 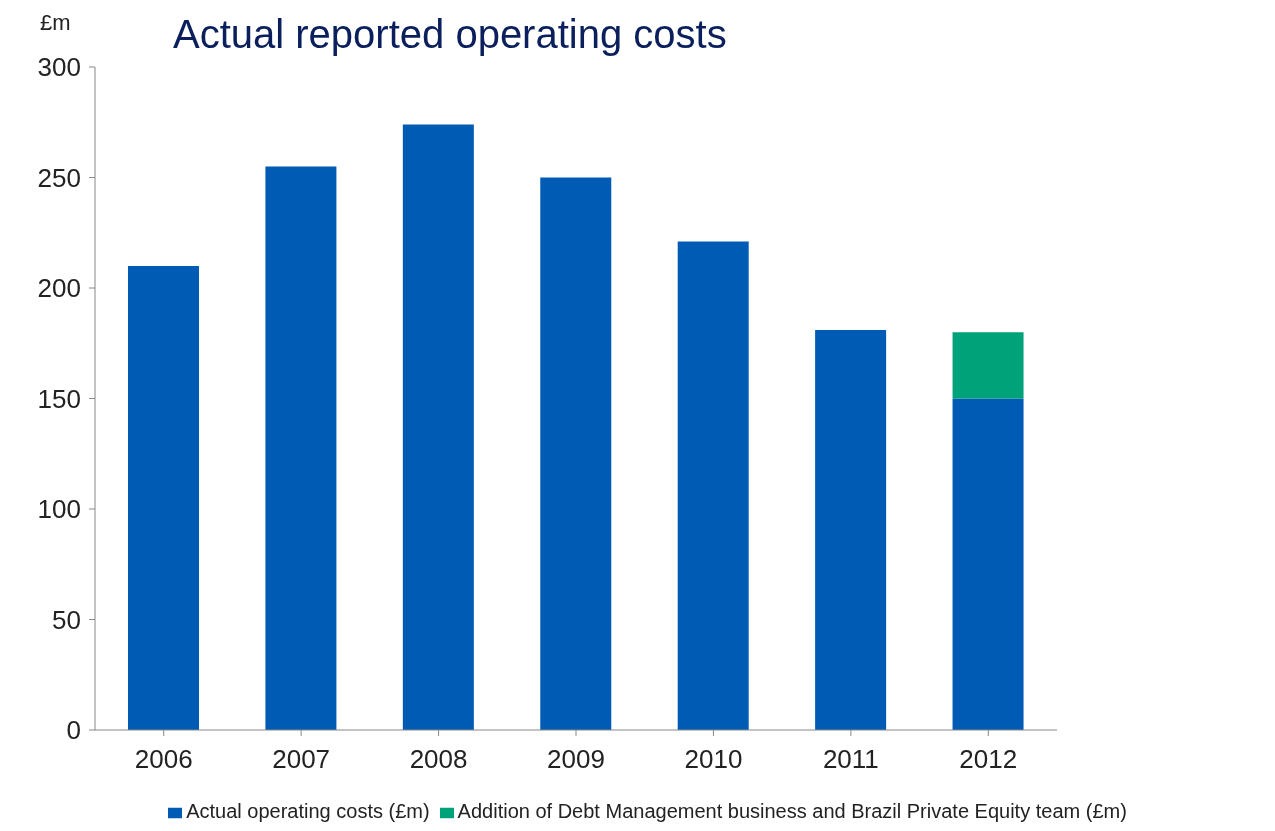 I want to click on x-tick-label: 2006, so click(x=163, y=759).